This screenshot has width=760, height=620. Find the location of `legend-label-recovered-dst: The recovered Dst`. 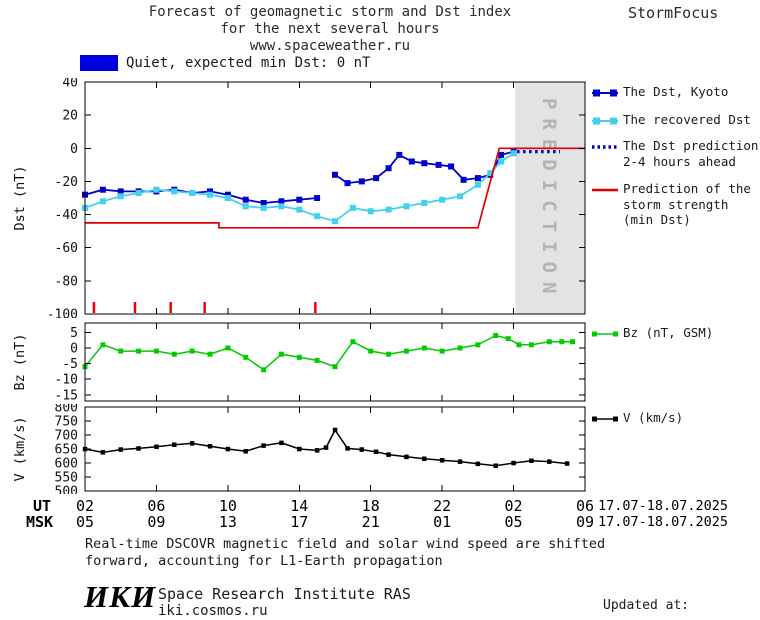

legend-label-recovered-dst: The recovered Dst is located at coordinates (687, 119).